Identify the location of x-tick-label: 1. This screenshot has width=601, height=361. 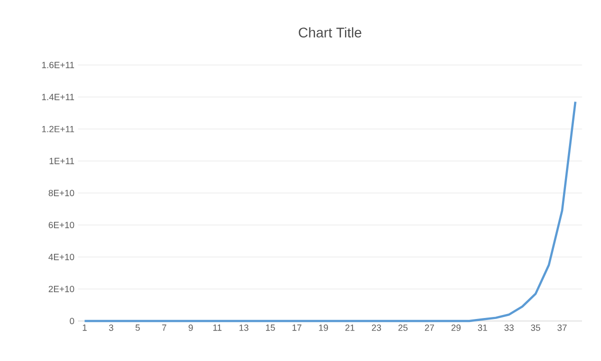
(84, 327).